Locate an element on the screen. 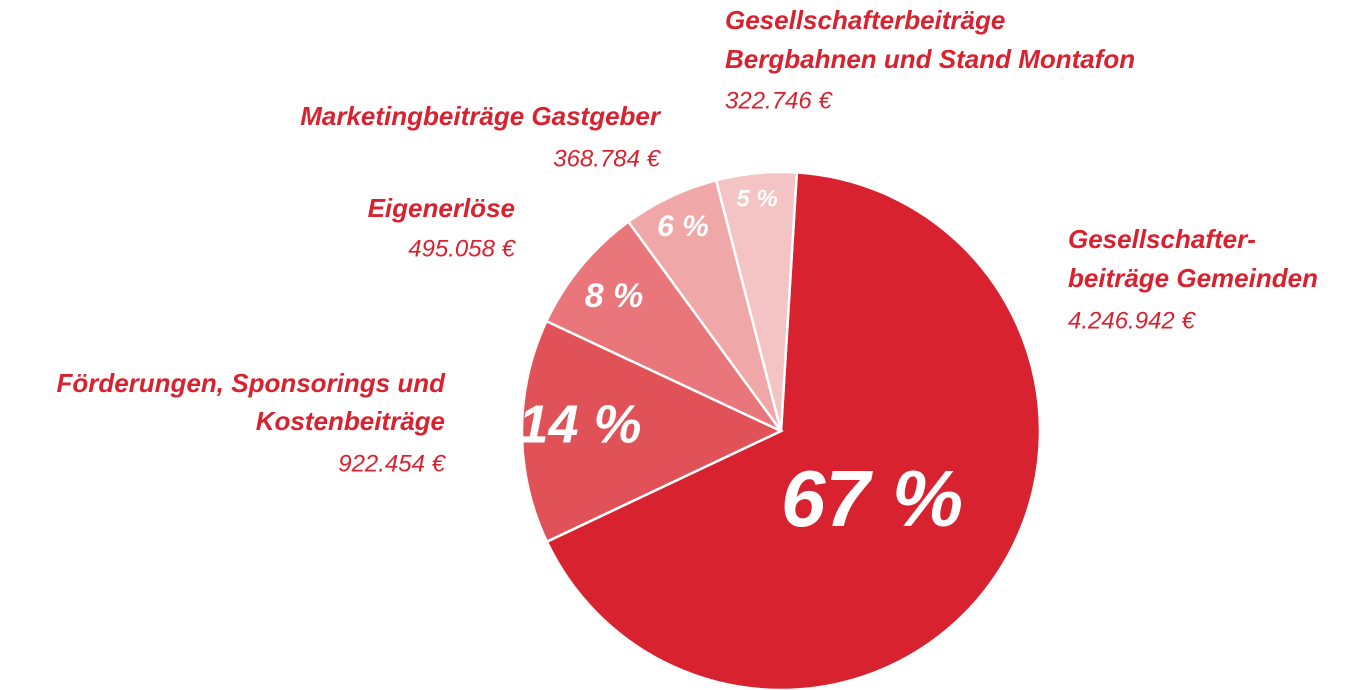 This screenshot has width=1371, height=690. percent-label: 8 % is located at coordinates (614, 296).